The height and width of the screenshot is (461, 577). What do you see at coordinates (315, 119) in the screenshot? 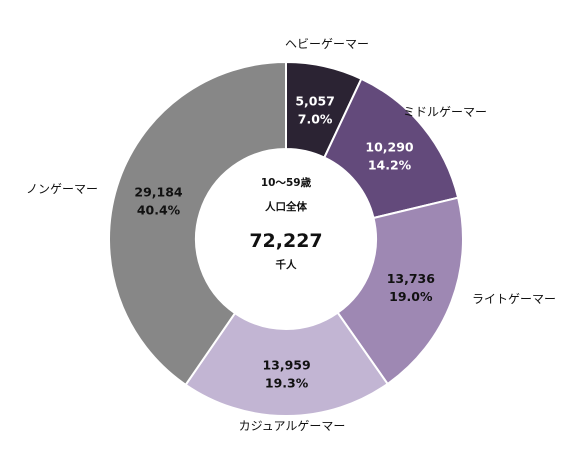
I see `slice-percent-label: 7.0%` at bounding box center [315, 119].